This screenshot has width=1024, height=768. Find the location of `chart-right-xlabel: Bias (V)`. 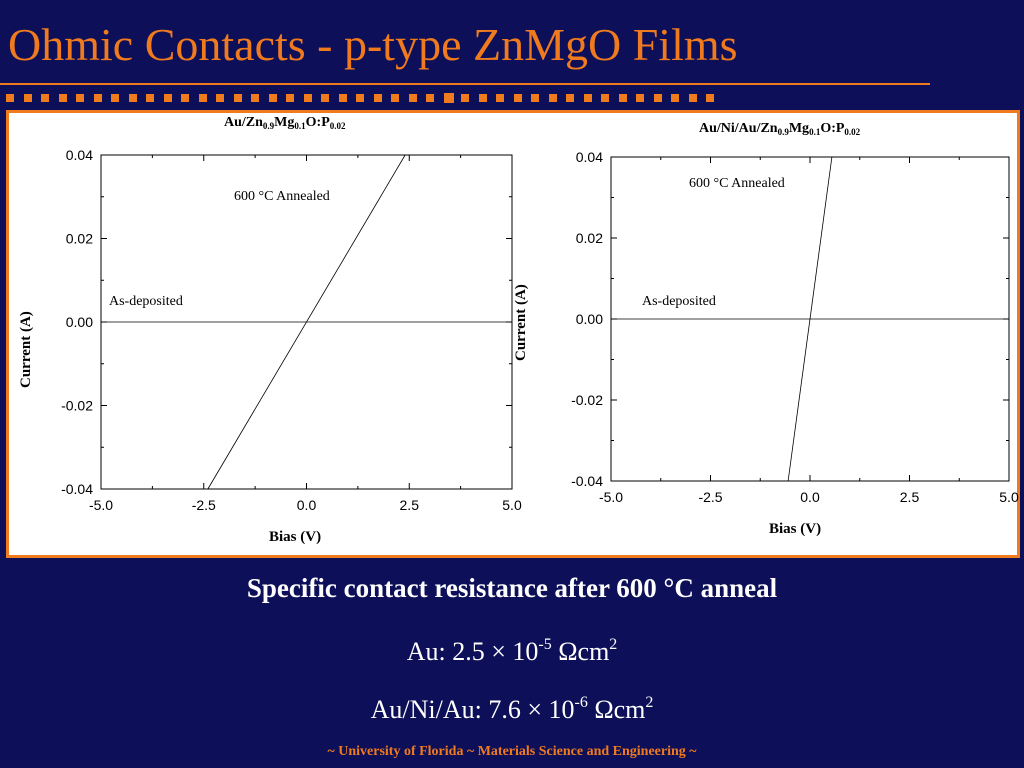

chart-right-xlabel: Bias (V) is located at coordinates (795, 529).